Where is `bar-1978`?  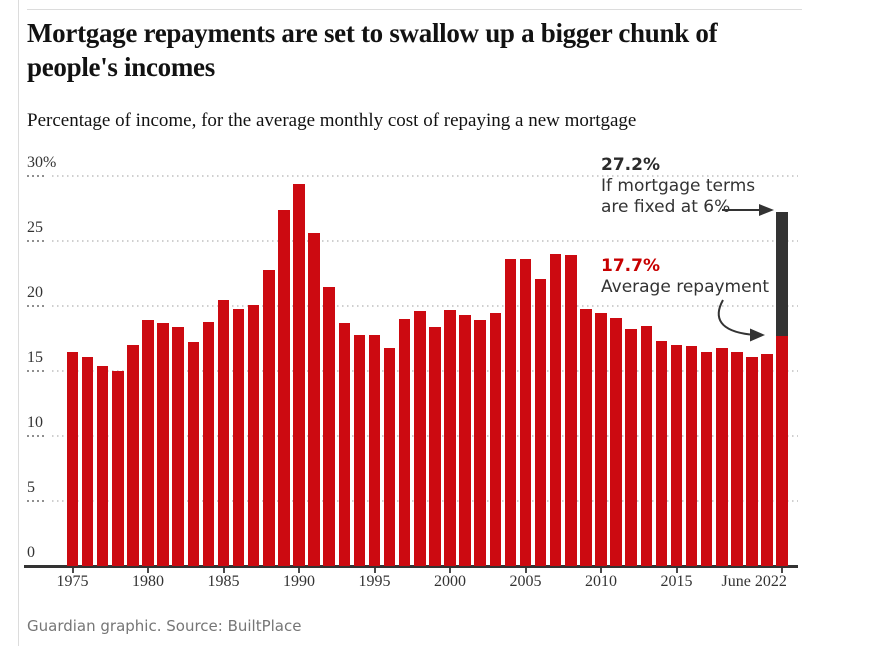
bar-1978 is located at coordinates (118, 468).